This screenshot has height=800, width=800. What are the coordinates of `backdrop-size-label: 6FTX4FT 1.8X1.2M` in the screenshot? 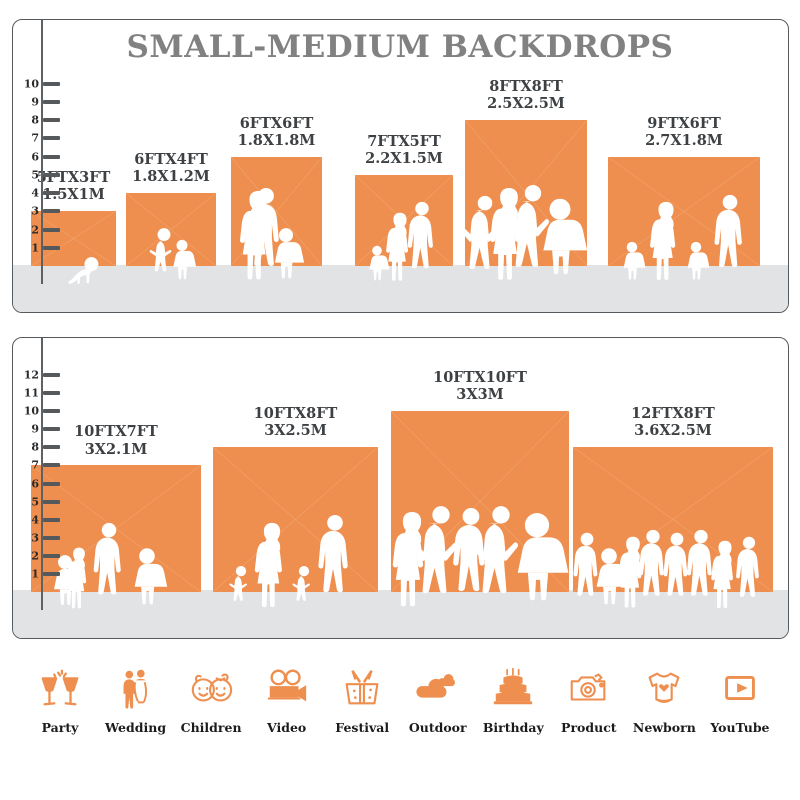 It's located at (171, 168).